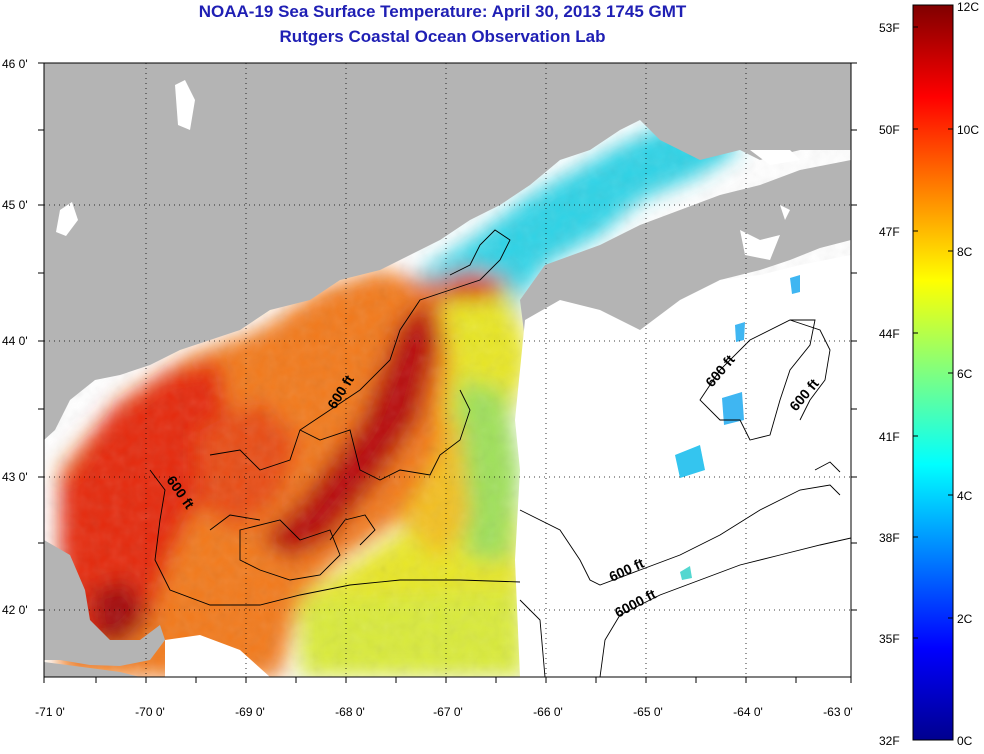 The width and height of the screenshot is (984, 754). I want to click on cbar-c-2: 2C, so click(965, 619).